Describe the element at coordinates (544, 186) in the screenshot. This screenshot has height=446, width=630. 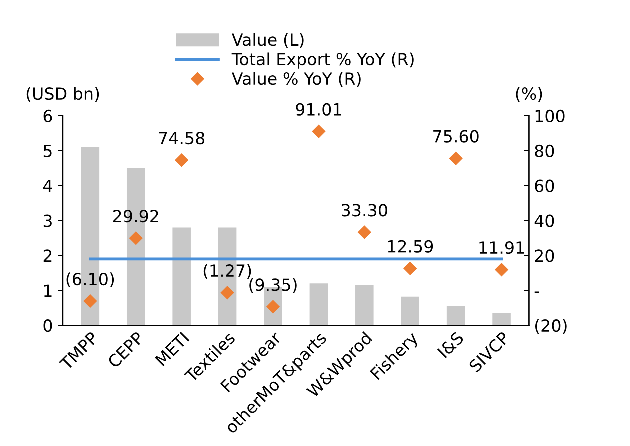
I see `y2-tick-label: 60` at that location.